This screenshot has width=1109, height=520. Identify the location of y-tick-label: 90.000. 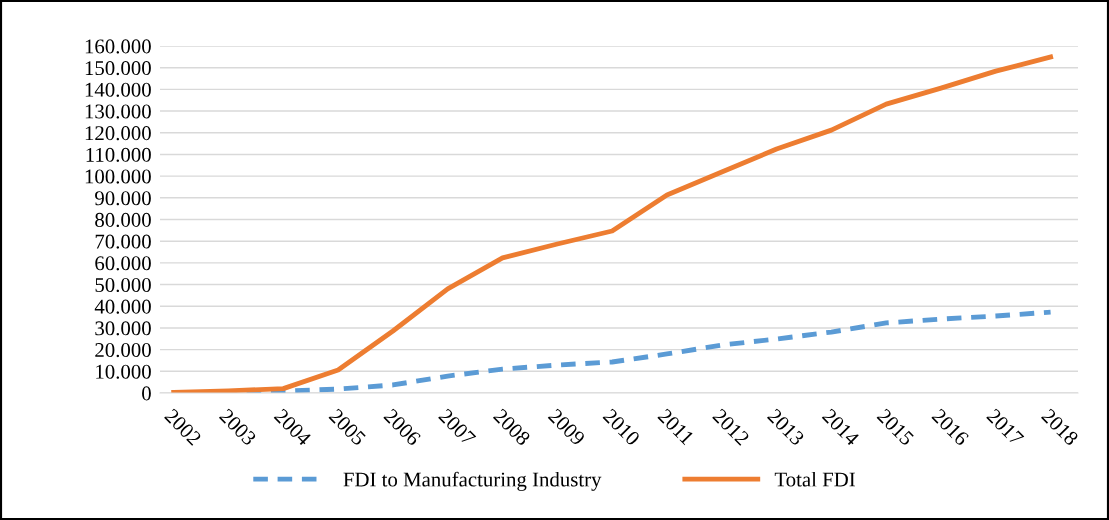
(123, 198).